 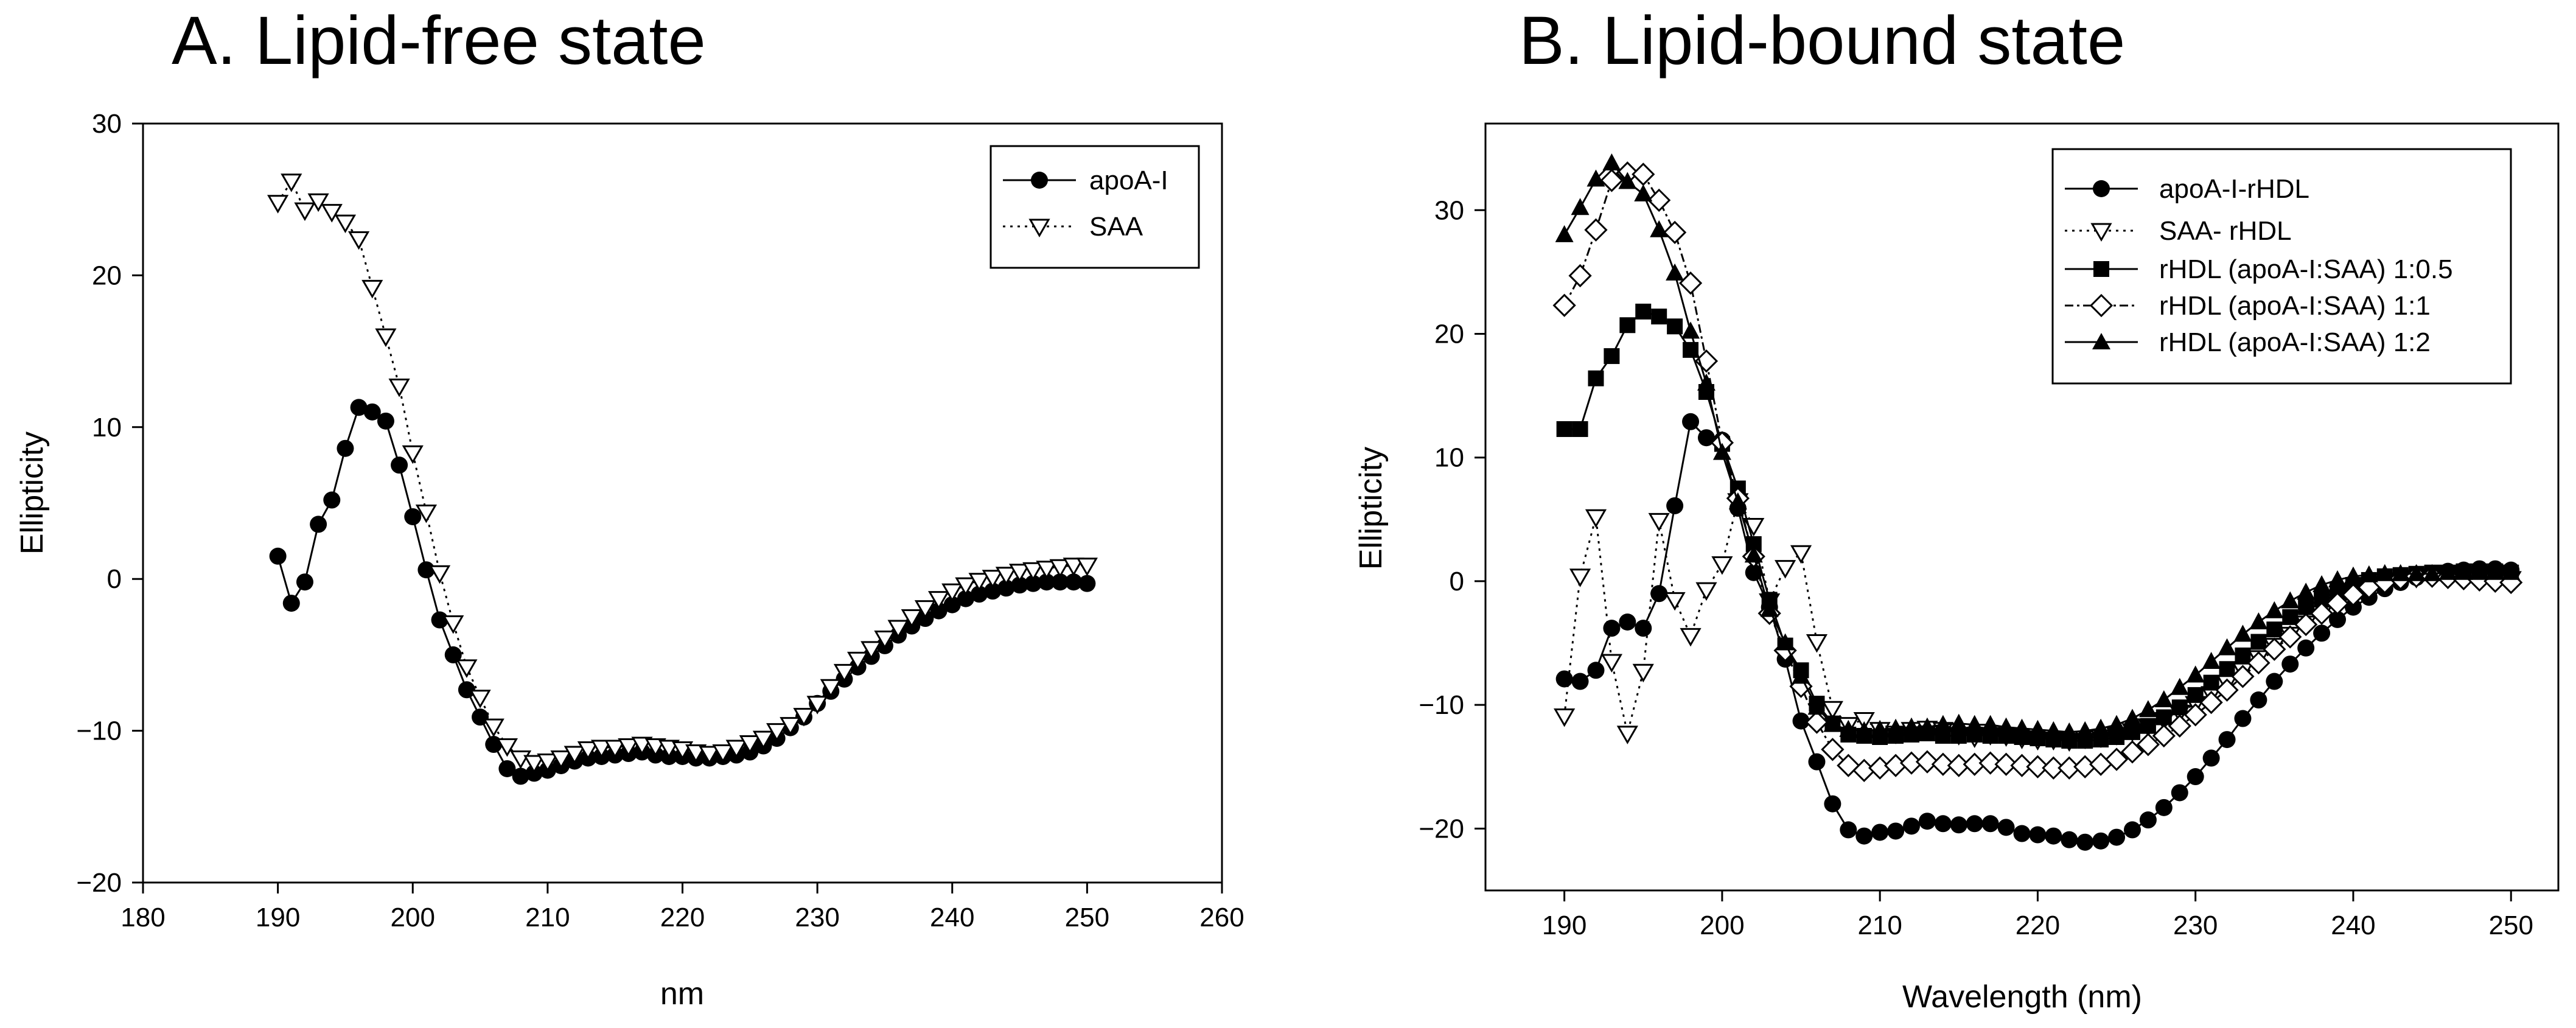 I want to click on panel-a-y-tick-label: −10, so click(x=99, y=731).